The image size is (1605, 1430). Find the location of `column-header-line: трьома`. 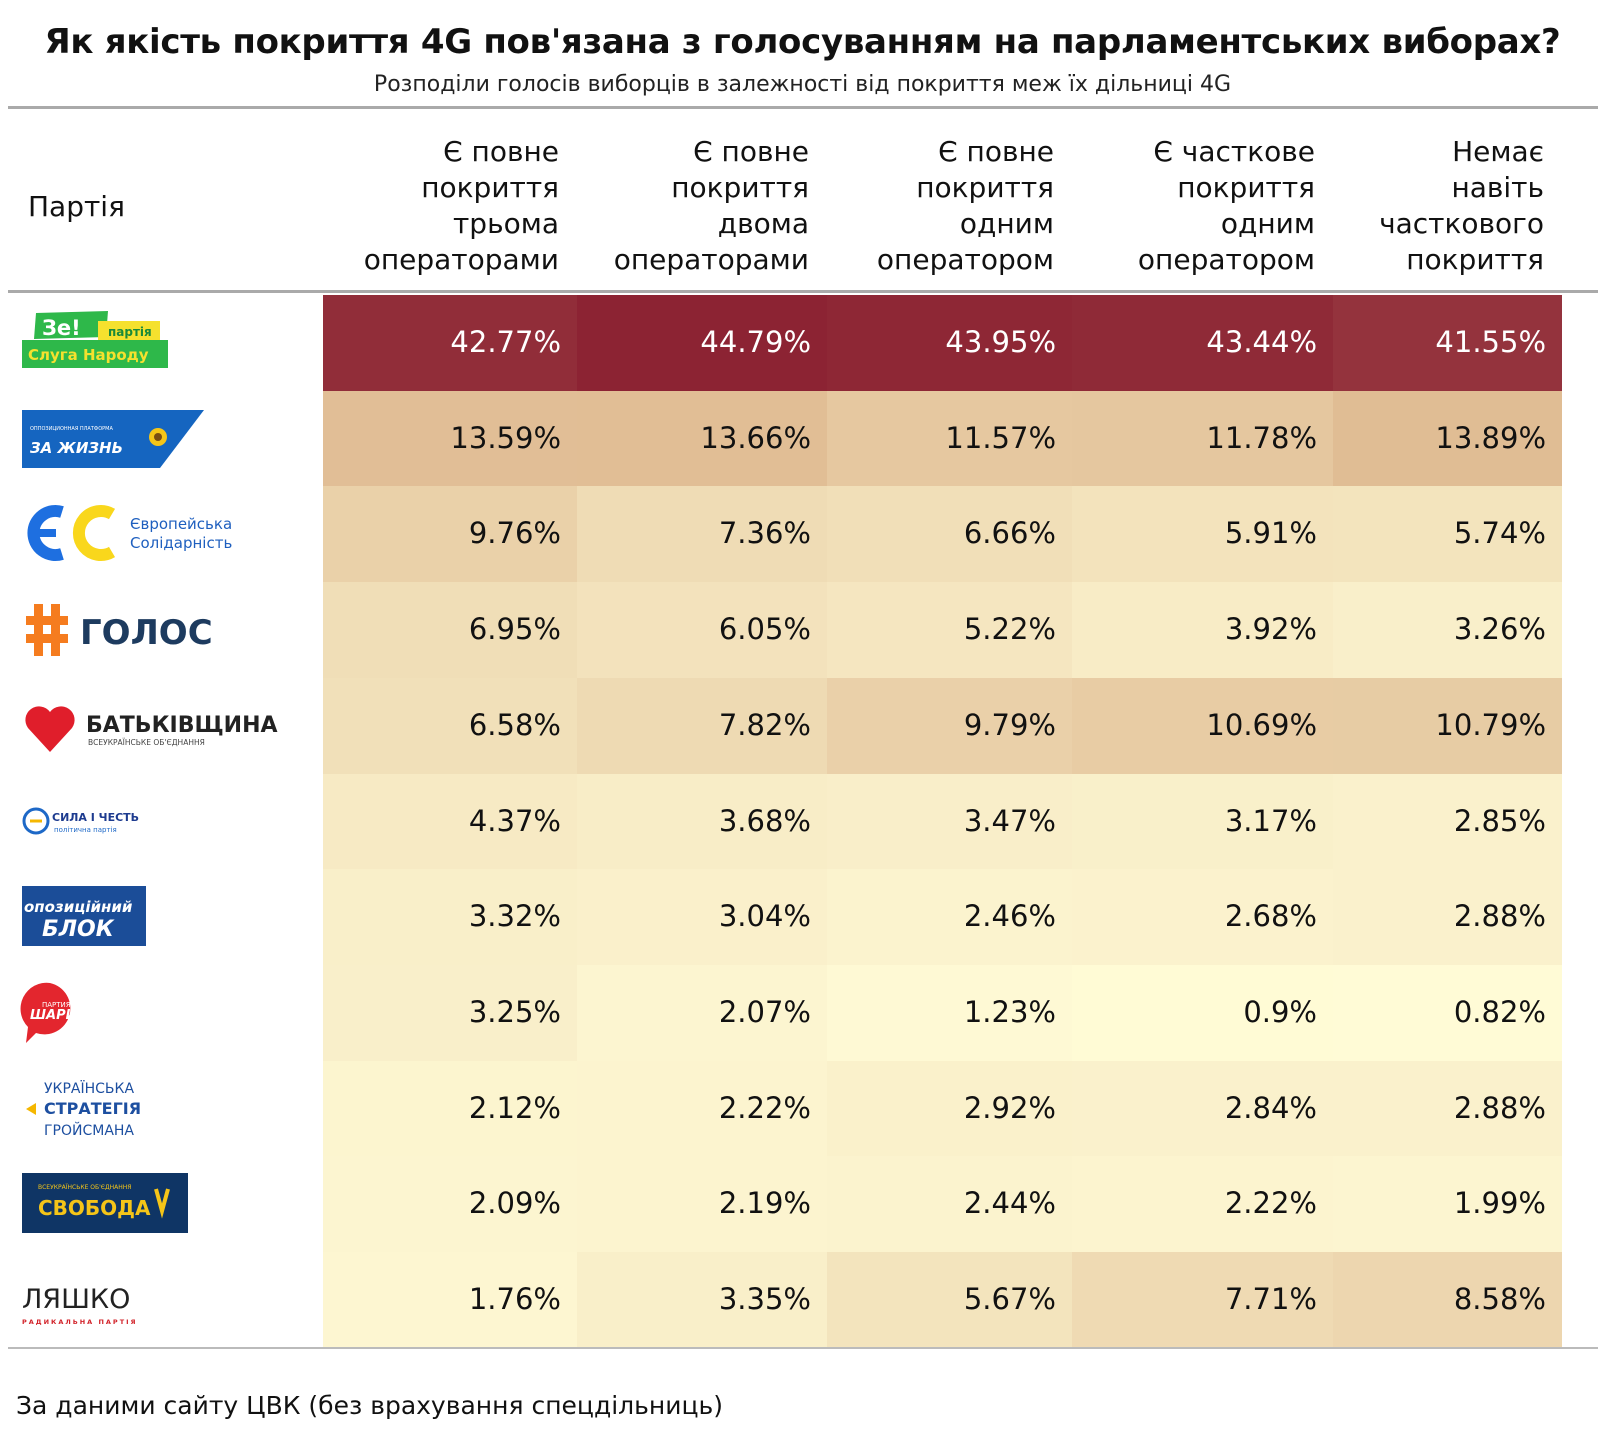

column-header-line: трьома is located at coordinates (506, 223).